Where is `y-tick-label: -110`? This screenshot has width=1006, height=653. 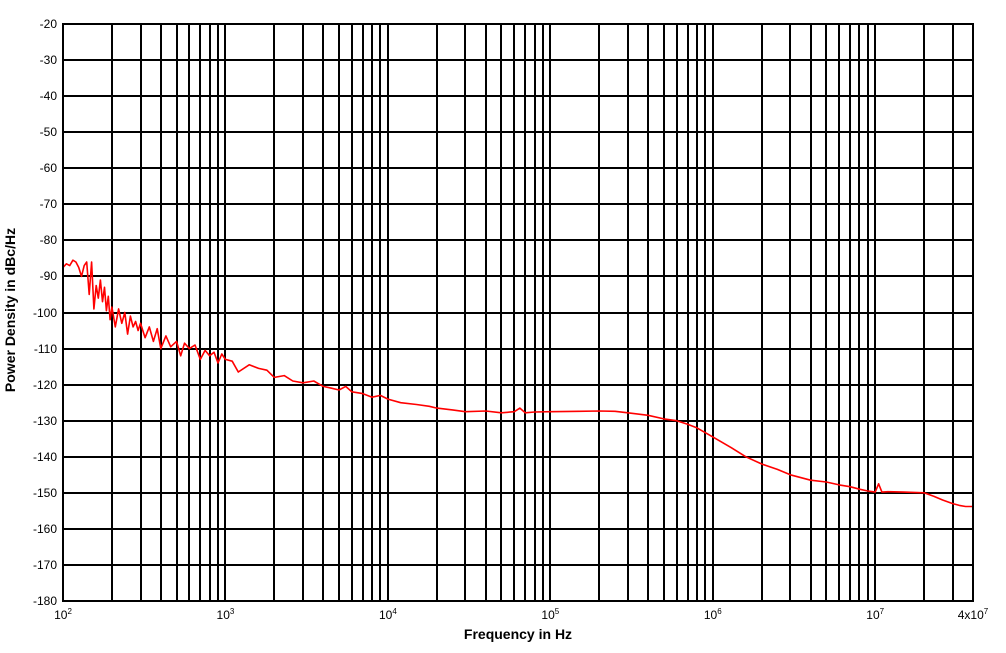 y-tick-label: -110 is located at coordinates (45, 349).